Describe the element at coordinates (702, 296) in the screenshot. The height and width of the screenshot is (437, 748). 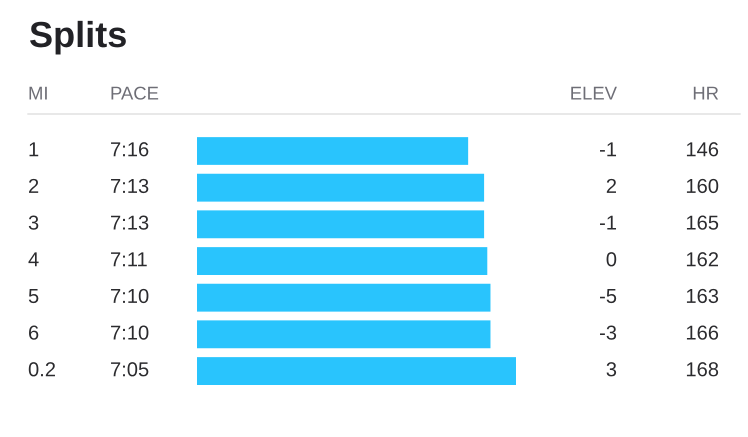
I see `data-label: 163` at that location.